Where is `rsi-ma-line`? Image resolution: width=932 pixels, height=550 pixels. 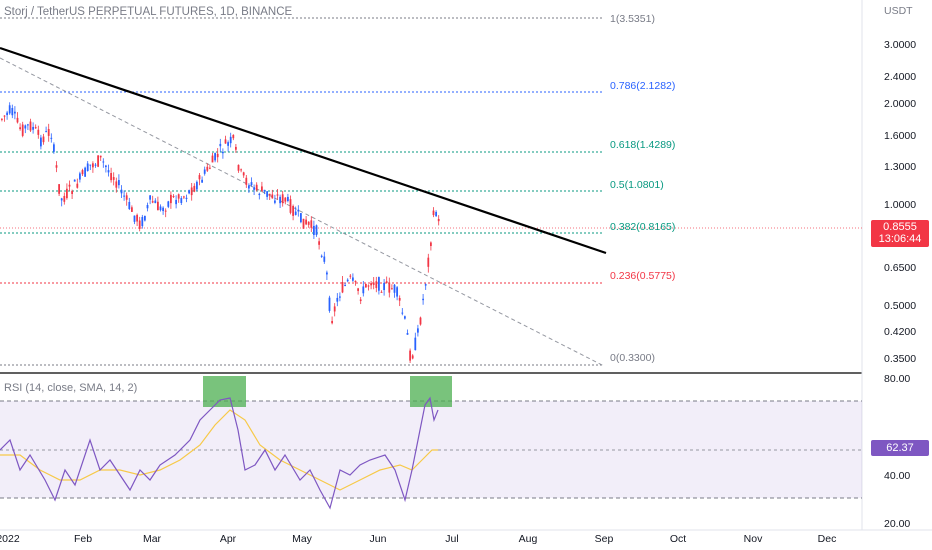
rsi-ma-line is located at coordinates (219, 450).